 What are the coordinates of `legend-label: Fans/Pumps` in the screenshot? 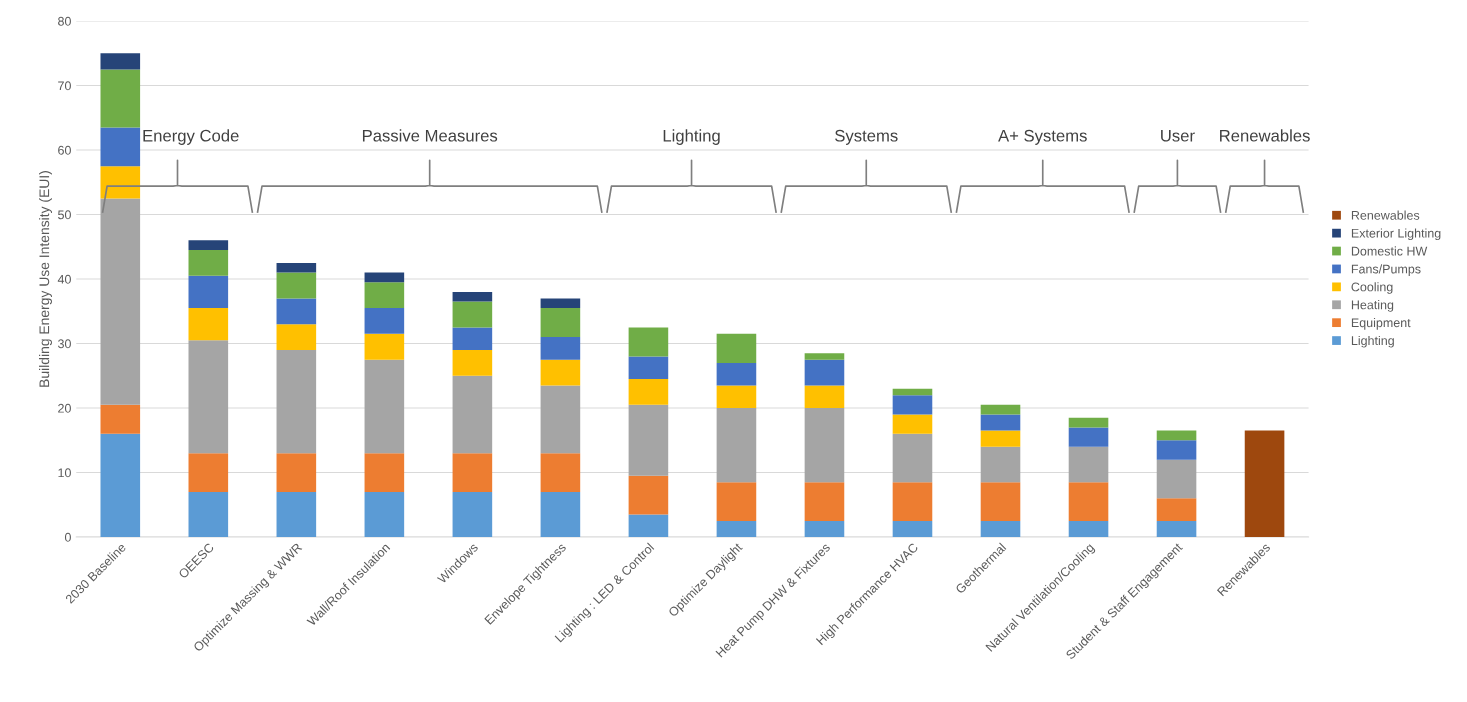 It's located at (1386, 270).